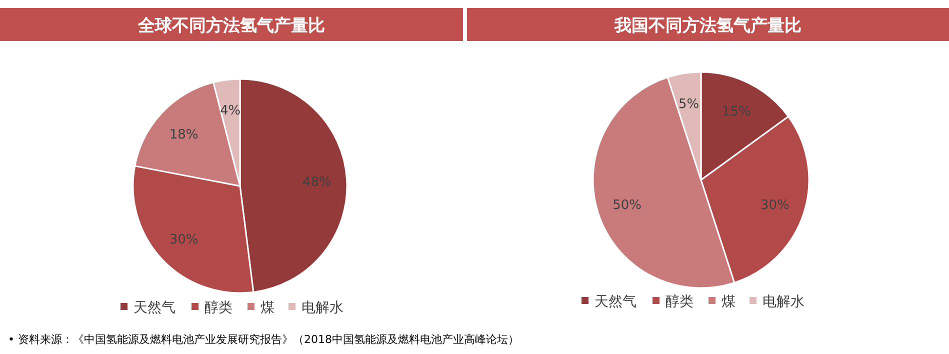 This screenshot has height=354, width=949. Describe the element at coordinates (736, 112) in the screenshot. I see `data-label: 15%` at that location.